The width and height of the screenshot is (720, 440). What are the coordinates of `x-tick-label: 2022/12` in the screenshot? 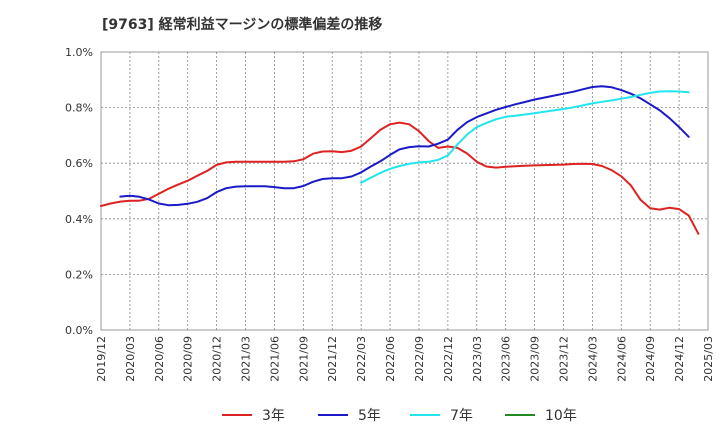 It's located at (448, 359).